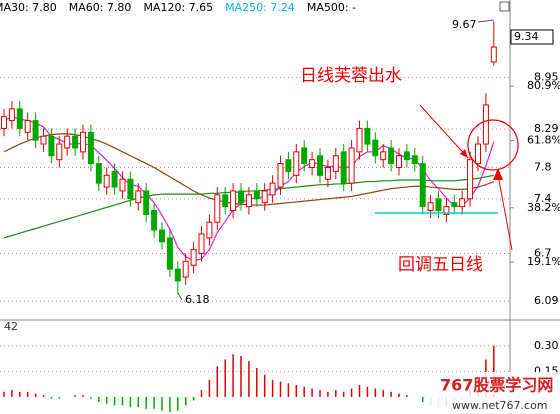 The height and width of the screenshot is (414, 560). Describe the element at coordinates (464, 153) in the screenshot. I see `arrow-head` at that location.